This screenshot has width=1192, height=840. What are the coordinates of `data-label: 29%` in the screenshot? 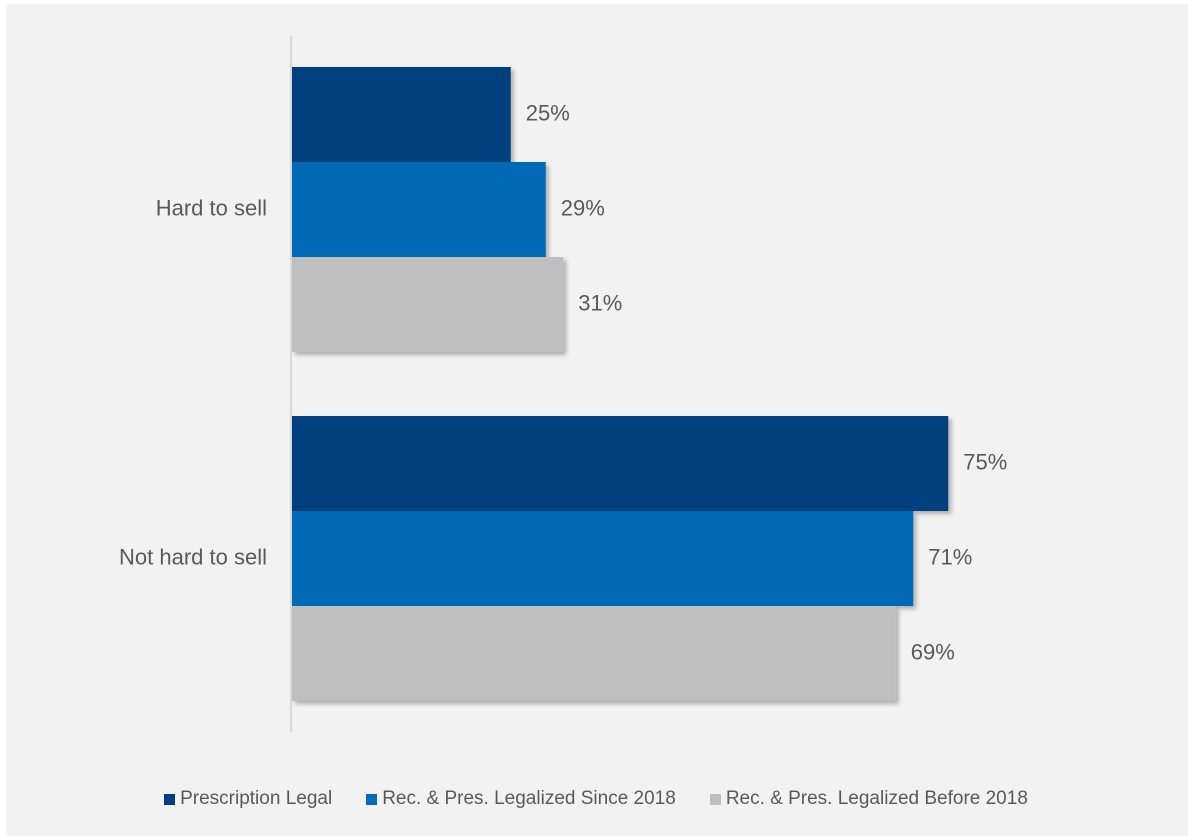 It's located at (583, 207).